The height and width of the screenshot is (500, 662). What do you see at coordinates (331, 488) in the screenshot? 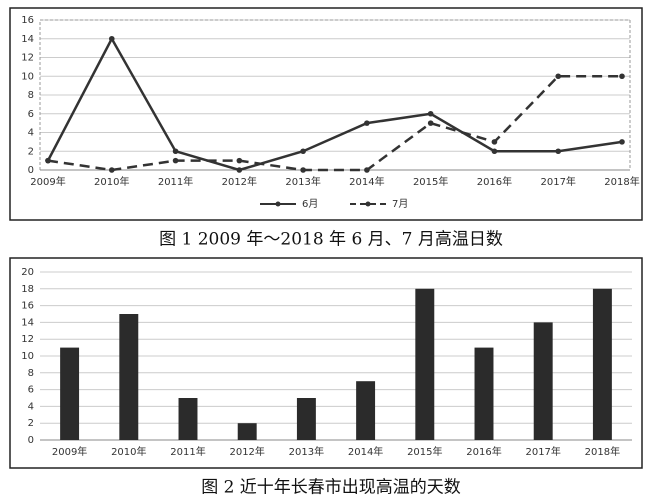
I see `caption: 图 2 近十年长春市出现高温的天数` at bounding box center [331, 488].